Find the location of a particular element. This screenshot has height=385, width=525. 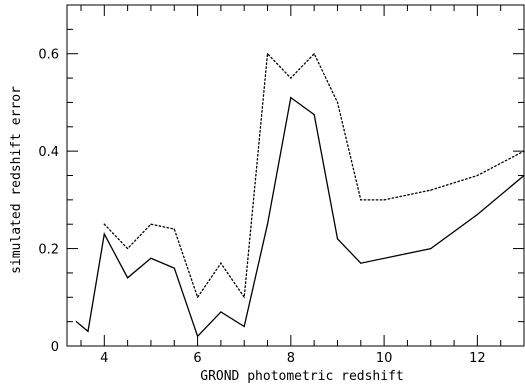

y-tick-label: 0.2 is located at coordinates (48, 250).